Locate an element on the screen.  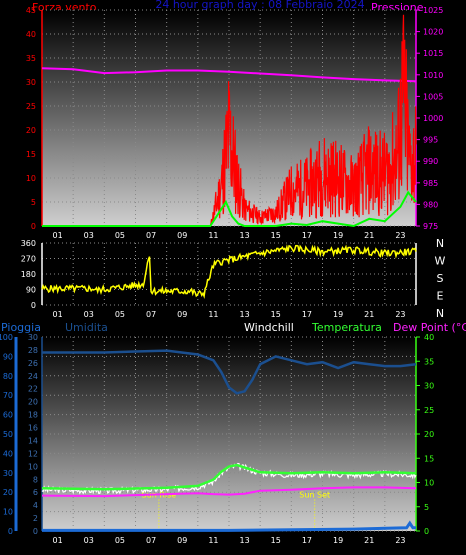
humidity-tick-label: 12 is located at coordinates (33, 453).